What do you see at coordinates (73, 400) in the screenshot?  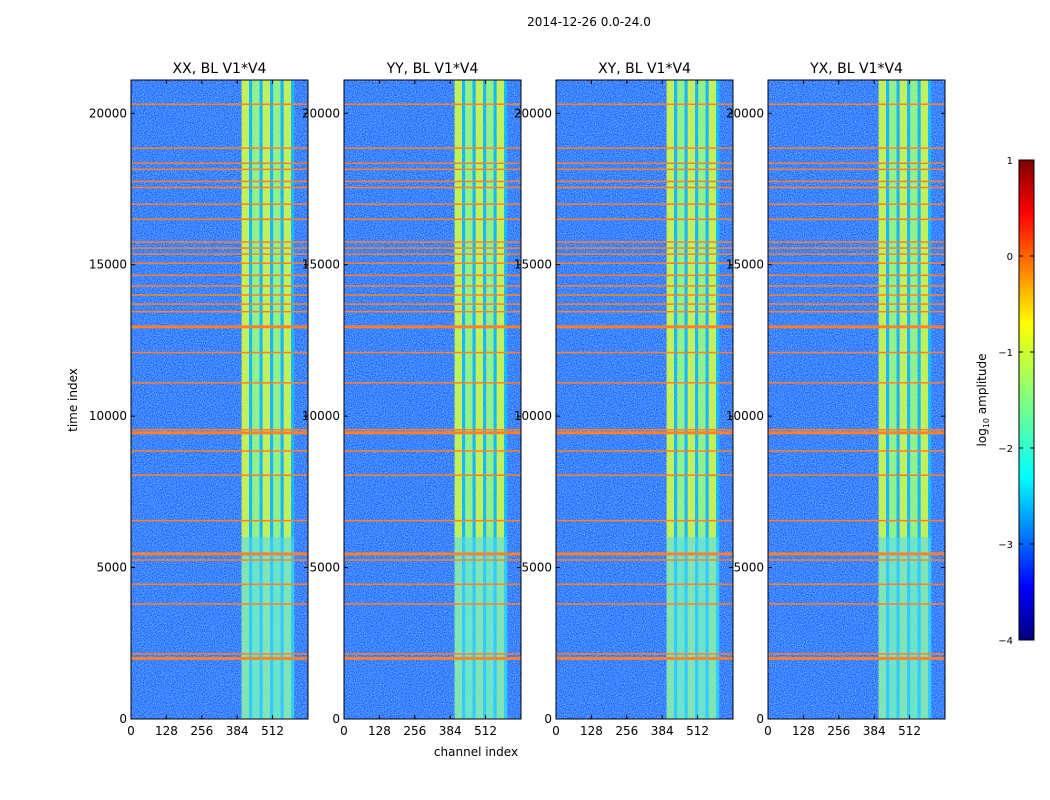 I see `y-axis-label: time index` at bounding box center [73, 400].